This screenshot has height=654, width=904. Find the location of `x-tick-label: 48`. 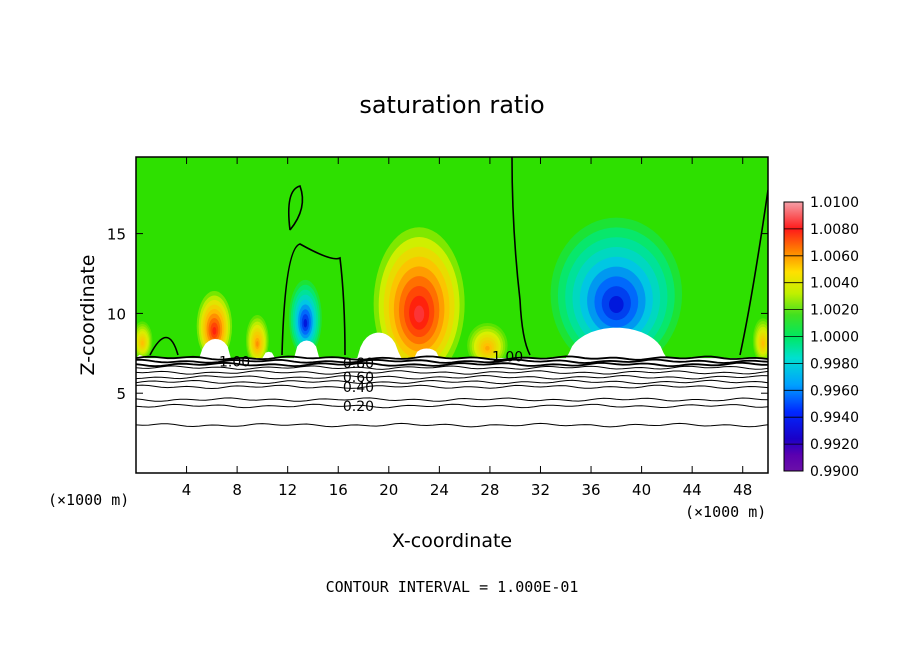

x-tick-label: 48 is located at coordinates (742, 490).